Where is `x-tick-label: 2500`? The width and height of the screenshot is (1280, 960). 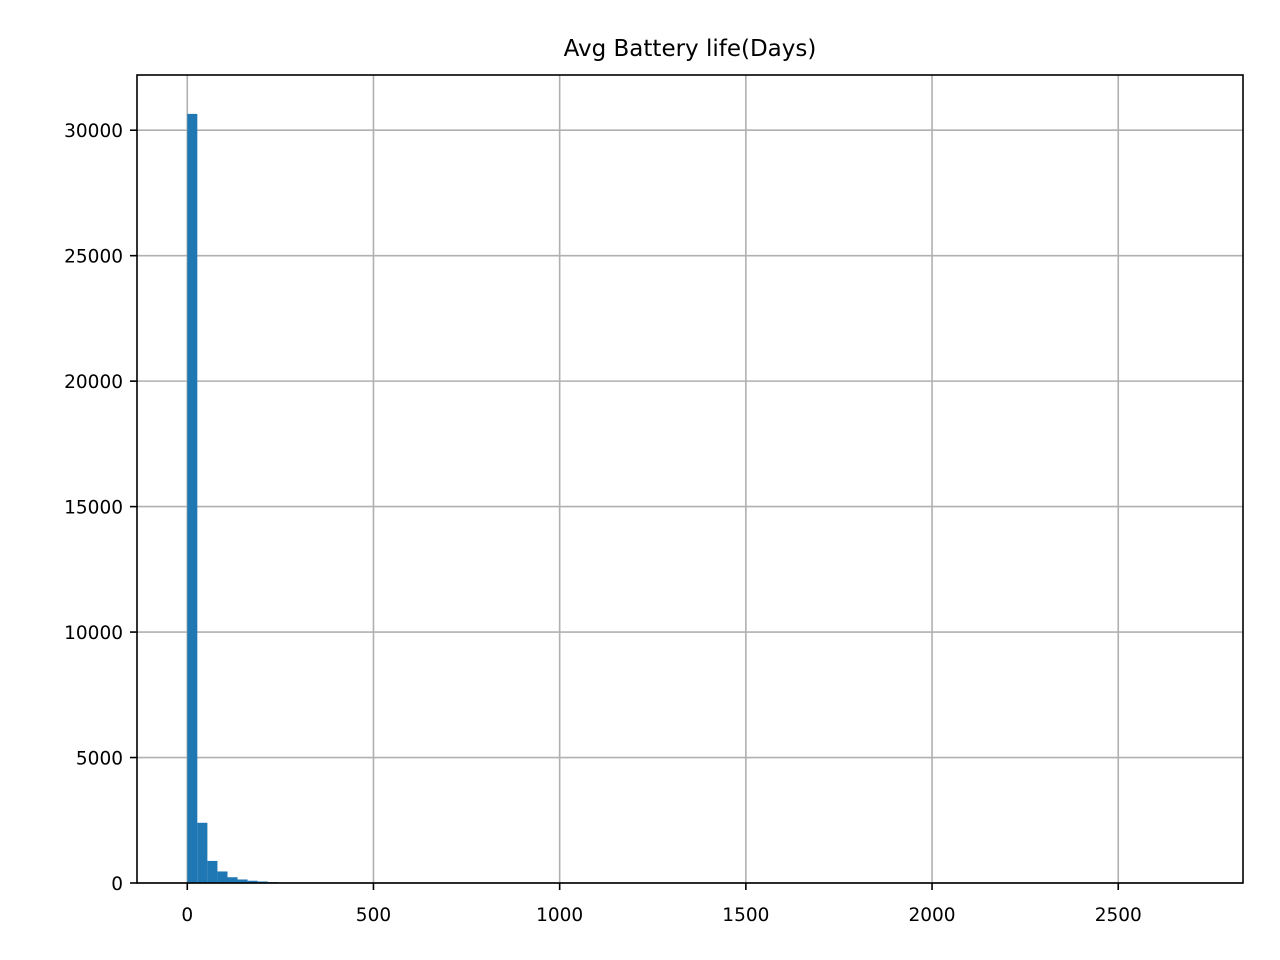 x-tick-label: 2500 is located at coordinates (1118, 915).